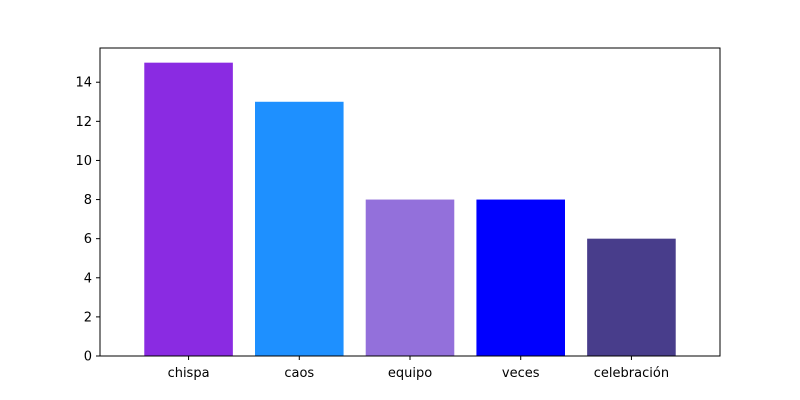 This screenshot has height=400, width=800. What do you see at coordinates (631, 373) in the screenshot?
I see `x-tick-label: celebración` at bounding box center [631, 373].